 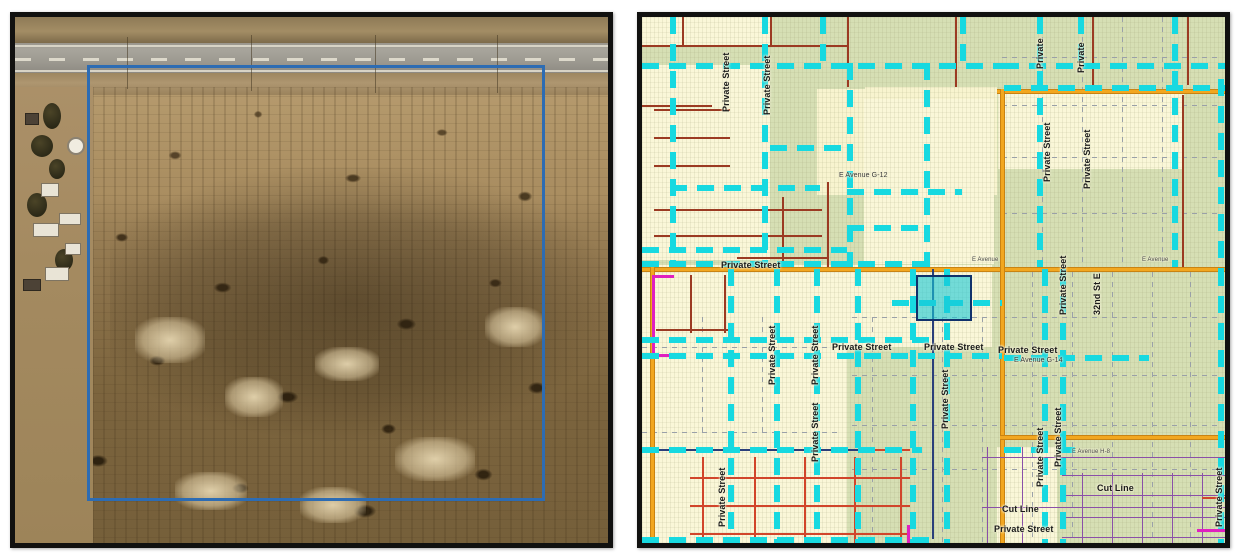 I want to click on road-edge-line-north, so click(x=311, y=46).